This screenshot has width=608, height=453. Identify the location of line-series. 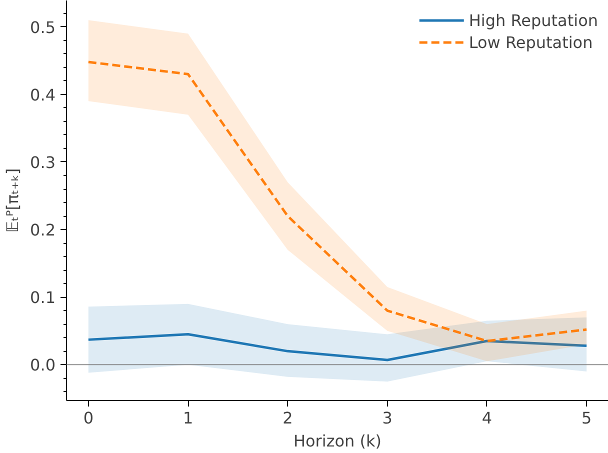
(337, 347).